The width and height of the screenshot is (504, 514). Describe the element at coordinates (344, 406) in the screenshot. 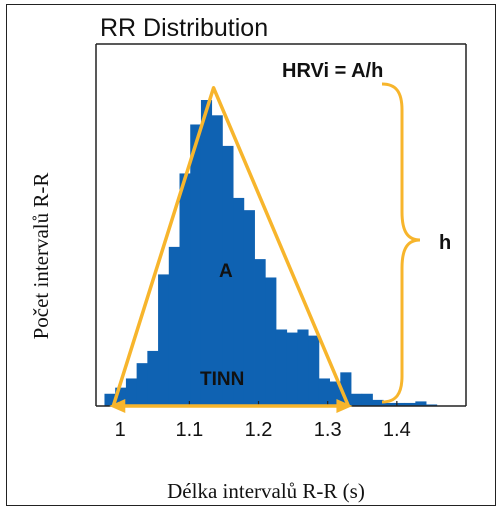

I see `tinn-arrowhead-right` at that location.